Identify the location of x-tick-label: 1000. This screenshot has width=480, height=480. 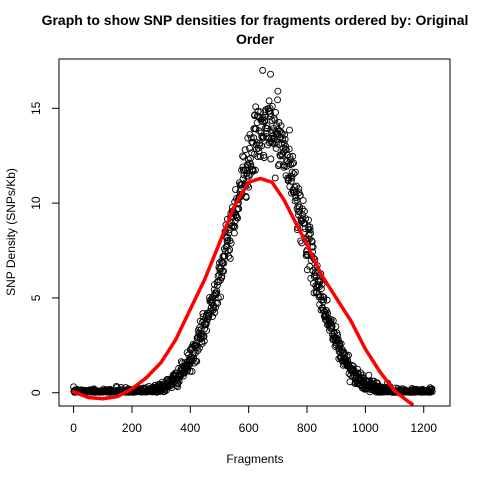
(365, 428).